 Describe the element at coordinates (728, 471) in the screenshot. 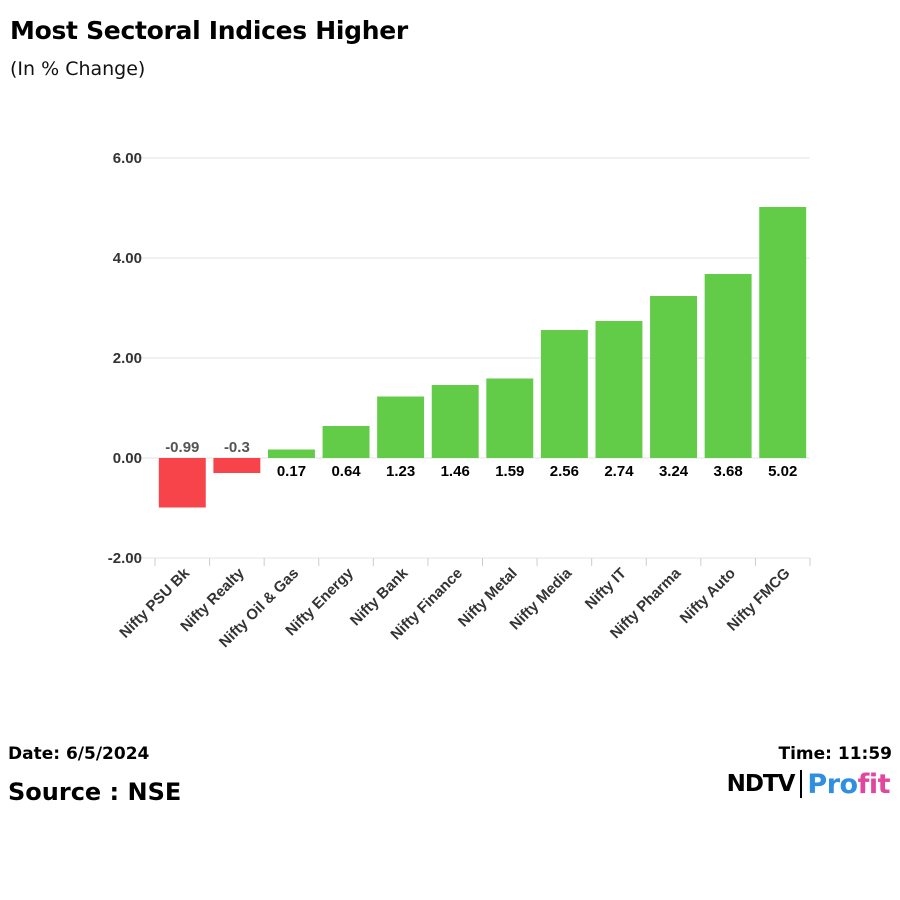

I see `data-label: 3.68` at that location.